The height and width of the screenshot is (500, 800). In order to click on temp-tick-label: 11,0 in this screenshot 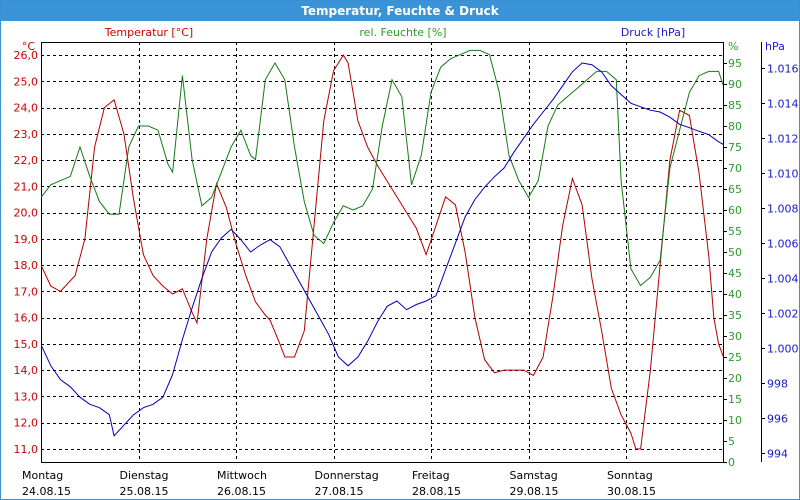, I will do `click(26, 449)`.